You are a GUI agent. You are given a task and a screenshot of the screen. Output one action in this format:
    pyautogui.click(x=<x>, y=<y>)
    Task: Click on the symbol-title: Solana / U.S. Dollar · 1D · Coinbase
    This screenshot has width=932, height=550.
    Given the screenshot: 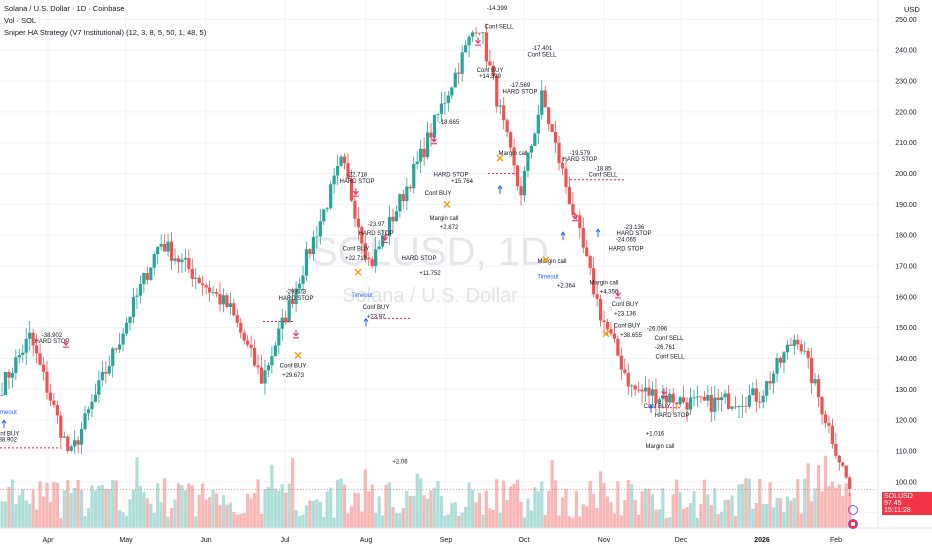 What is the action you would take?
    pyautogui.click(x=64, y=8)
    